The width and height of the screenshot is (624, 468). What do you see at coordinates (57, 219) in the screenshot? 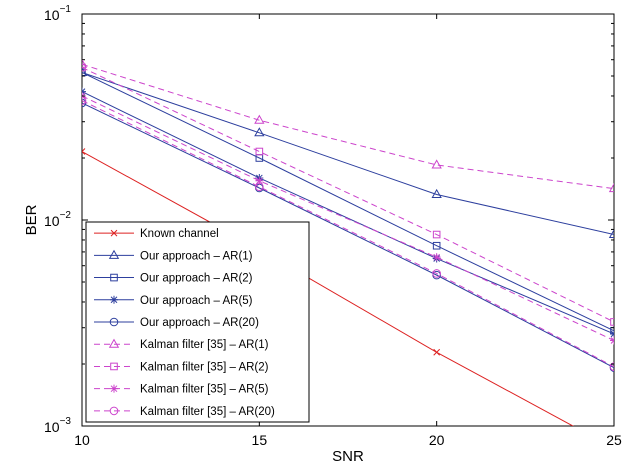
I see `y-tick-label: 10⁻²` at bounding box center [57, 219].